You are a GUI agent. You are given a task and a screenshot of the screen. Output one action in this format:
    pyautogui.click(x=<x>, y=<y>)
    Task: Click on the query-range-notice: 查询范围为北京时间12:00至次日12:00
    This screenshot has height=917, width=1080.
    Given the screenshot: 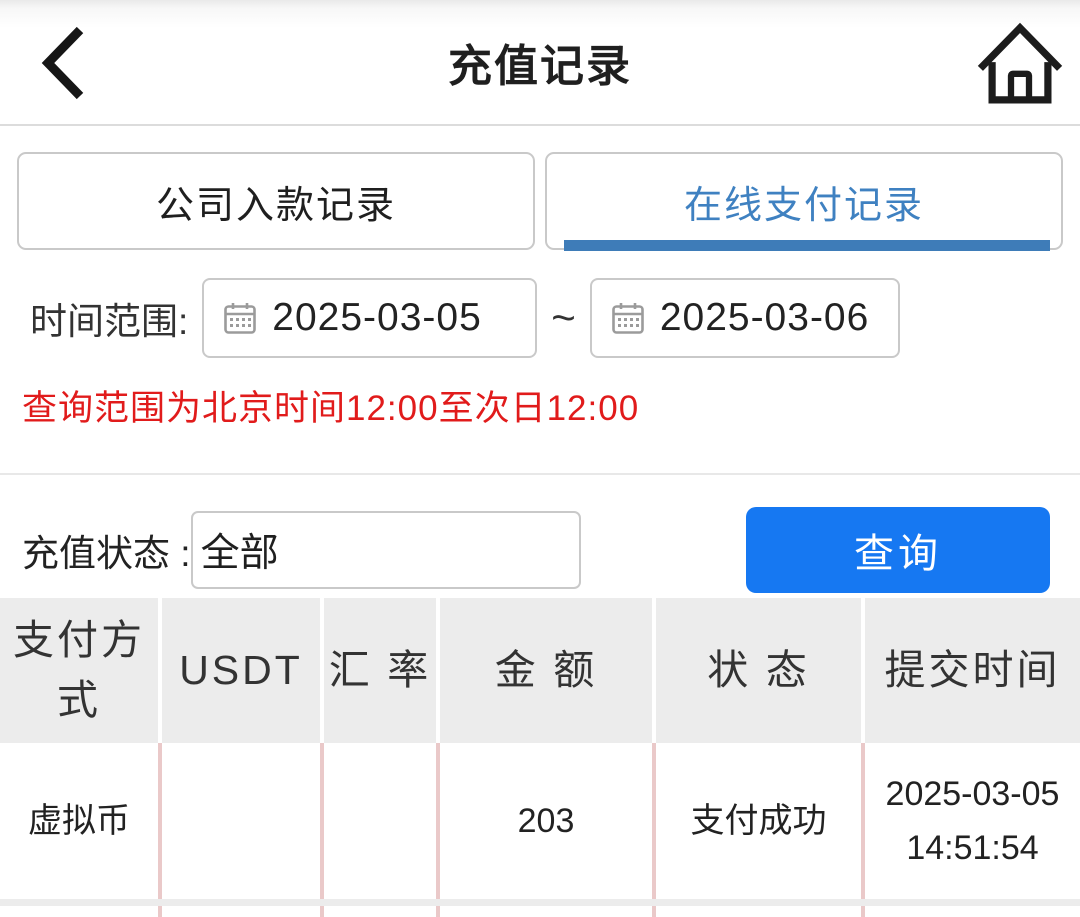 What is the action you would take?
    pyautogui.click(x=331, y=408)
    